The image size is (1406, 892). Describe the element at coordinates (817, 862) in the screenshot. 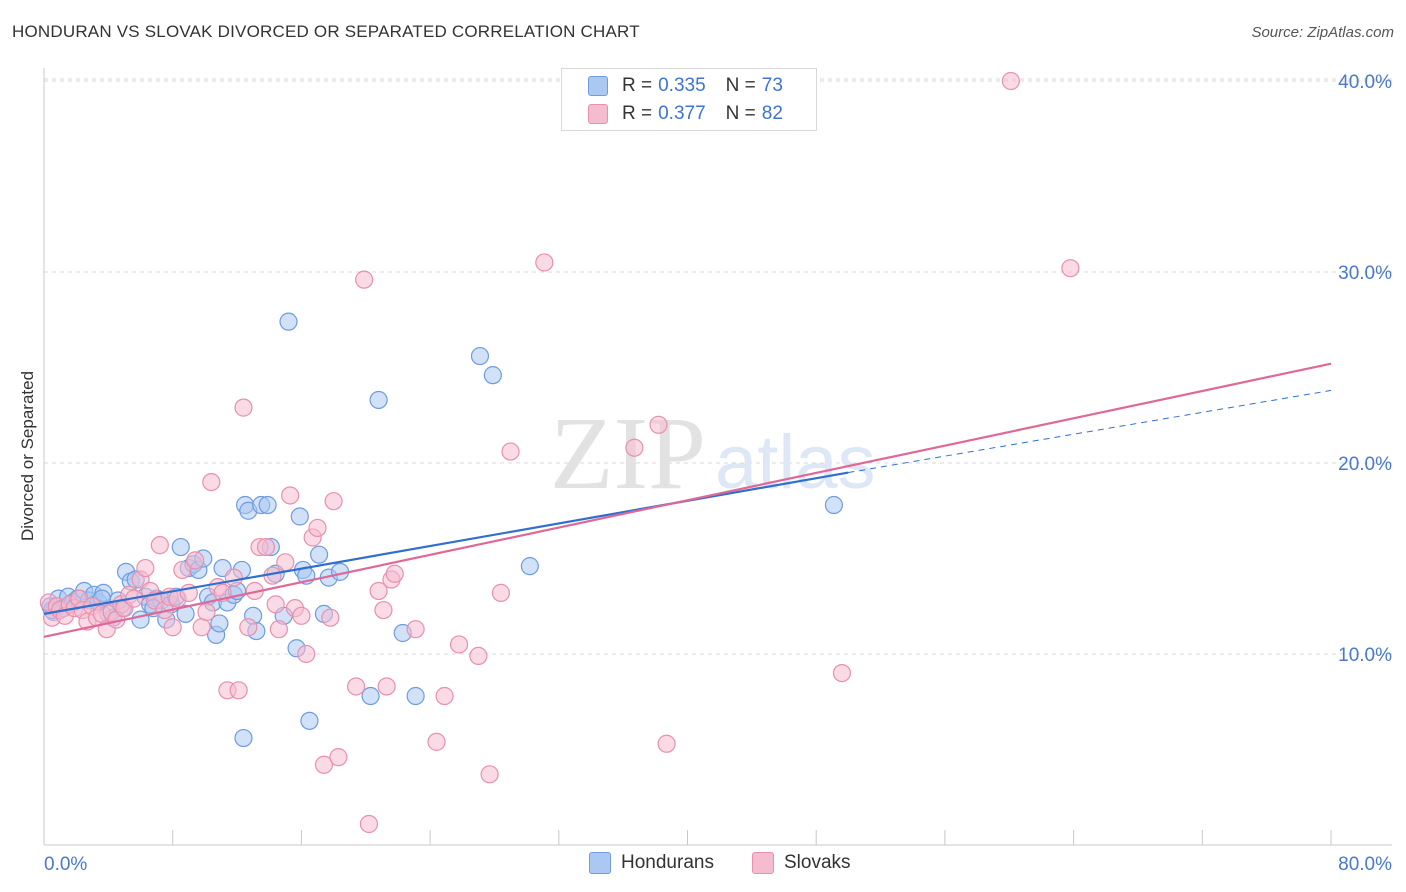

I see `legend-label-slovaks: Slovaks` at that location.